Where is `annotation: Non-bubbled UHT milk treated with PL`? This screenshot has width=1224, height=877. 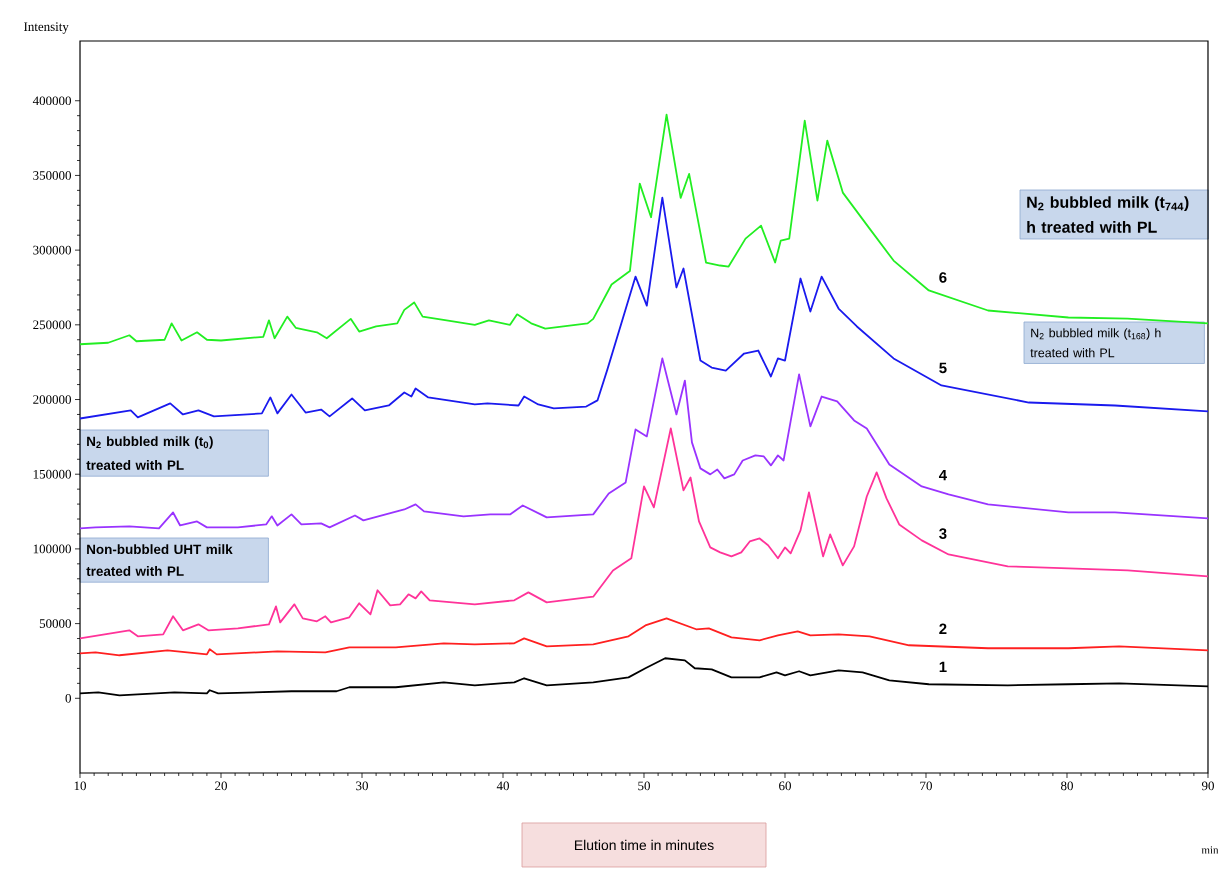
annotation: Non-bubbled UHT milk treated with PL is located at coordinates (159, 560).